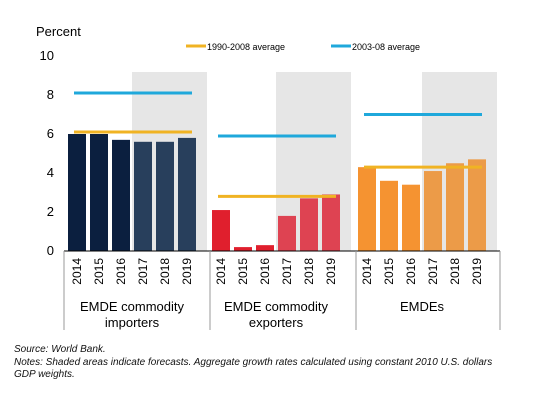  Describe the element at coordinates (386, 47) in the screenshot. I see `legend-label-2003-08: 2003-08 average` at that location.